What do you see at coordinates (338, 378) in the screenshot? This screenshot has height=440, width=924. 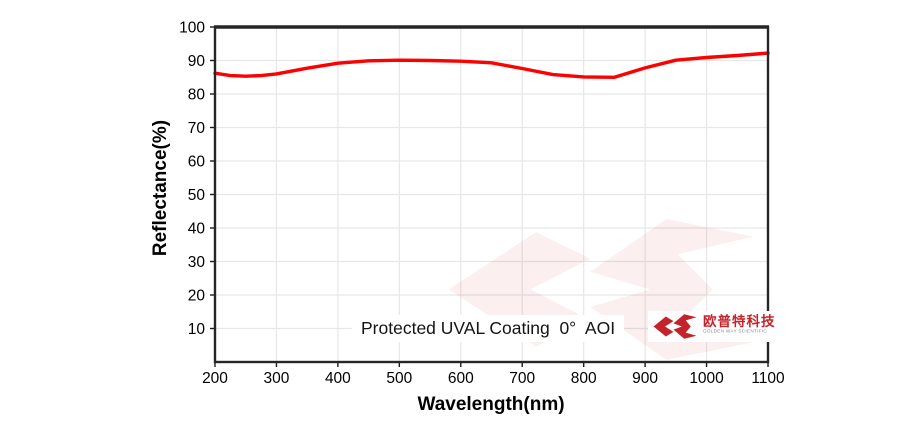 I see `x-tick-label: 400` at bounding box center [338, 378].